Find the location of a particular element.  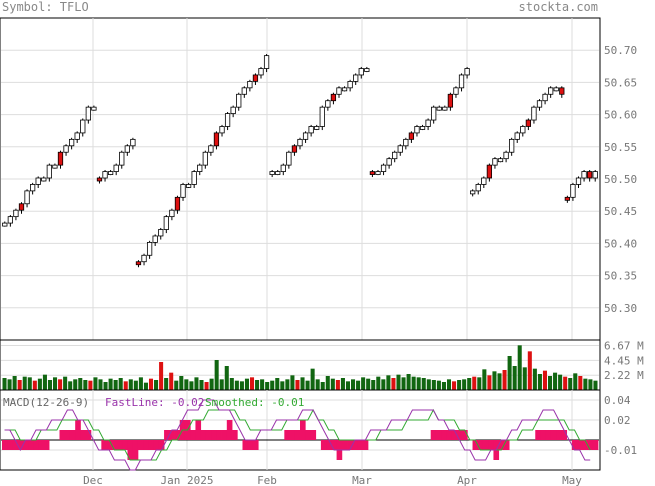

x-axis-label: Dec is located at coordinates (93, 480).